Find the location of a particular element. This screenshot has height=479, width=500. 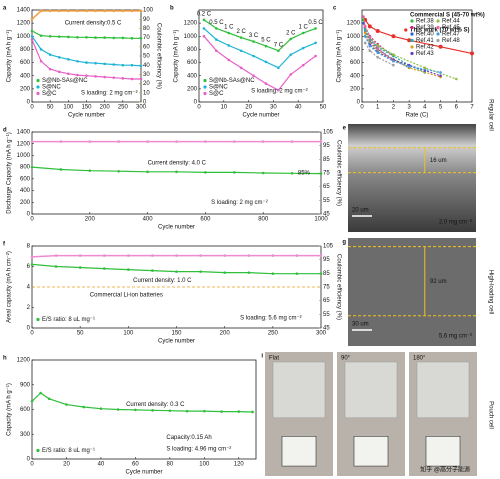

plot-frame is located at coordinates (261, 56).